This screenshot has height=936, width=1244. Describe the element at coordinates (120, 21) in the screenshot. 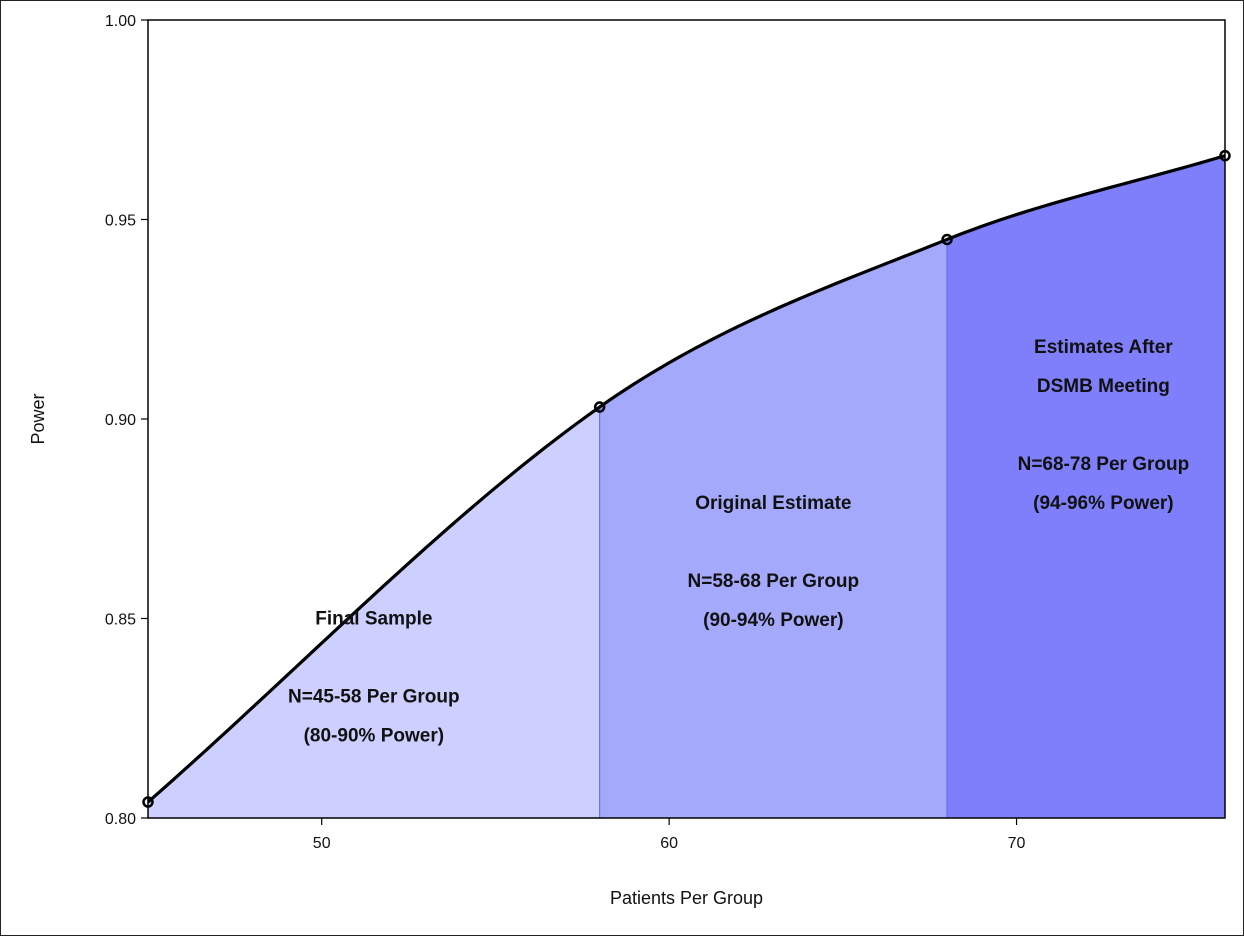

I see `y-tick-label: 1.00` at that location.